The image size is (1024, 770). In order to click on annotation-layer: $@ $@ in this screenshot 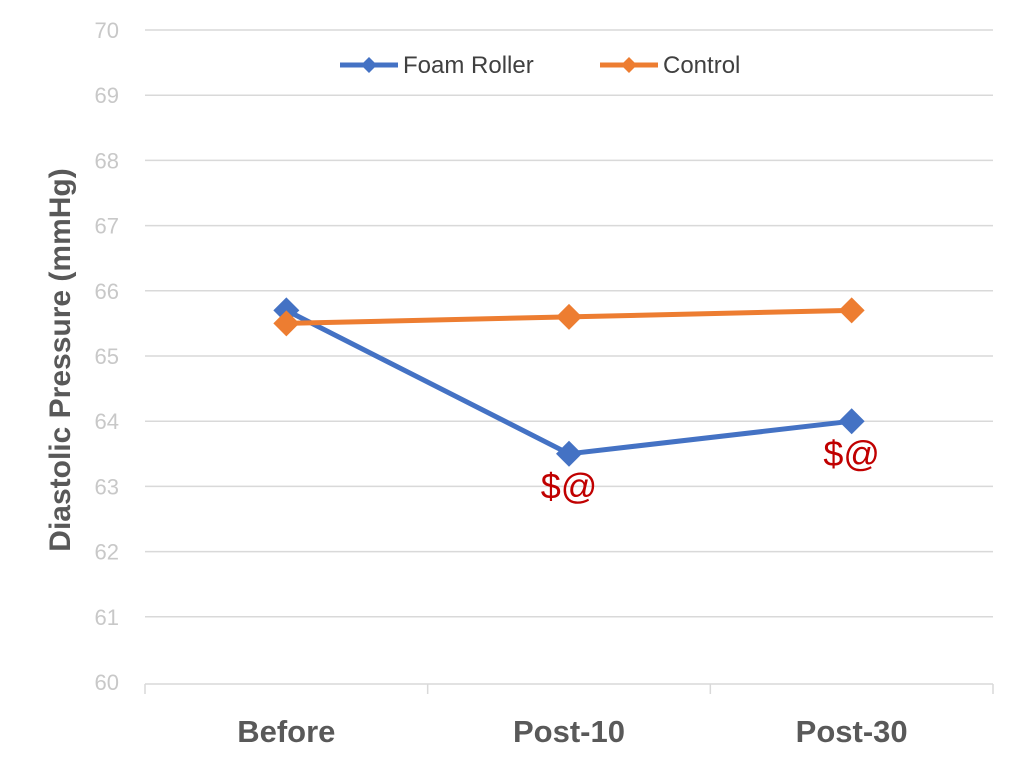, I will do `click(710, 470)`.